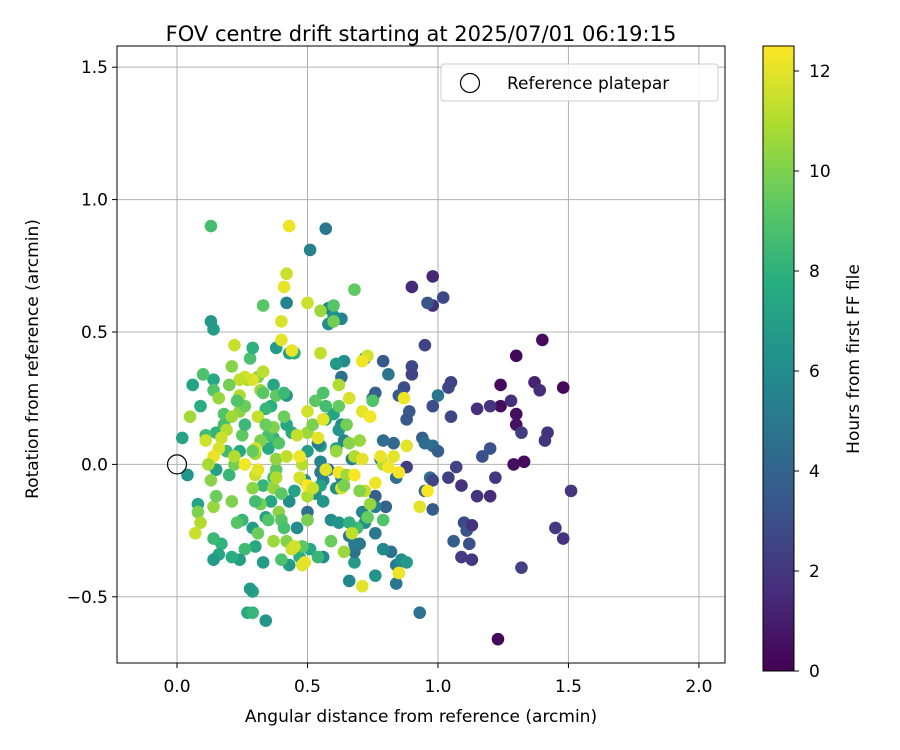  I want to click on colorbar-label: Hours from first FF file, so click(854, 359).